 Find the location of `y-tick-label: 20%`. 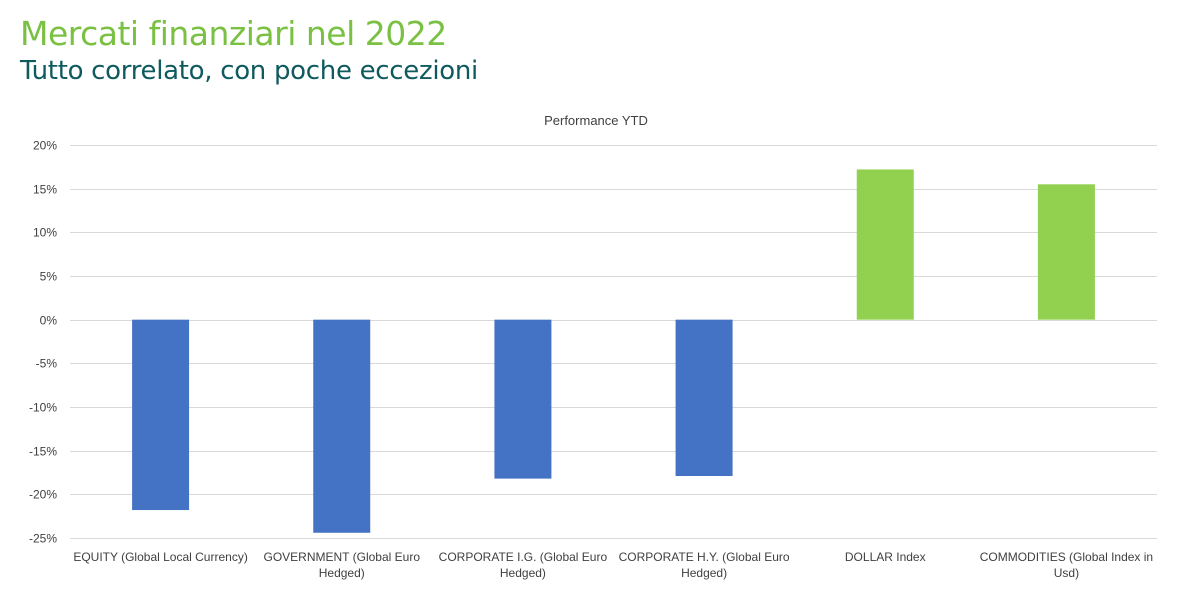

y-tick-label: 20% is located at coordinates (45, 146).